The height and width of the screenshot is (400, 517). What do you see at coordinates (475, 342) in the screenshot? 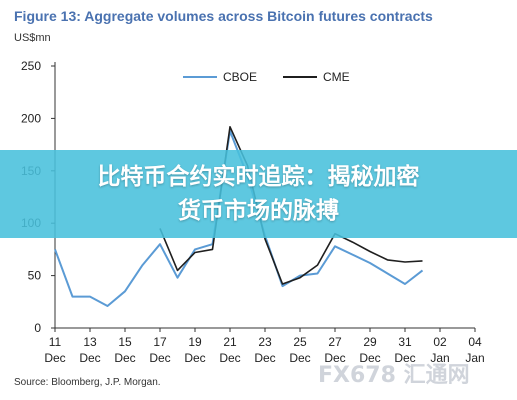
I see `x-tick-label-day: 04` at bounding box center [475, 342].